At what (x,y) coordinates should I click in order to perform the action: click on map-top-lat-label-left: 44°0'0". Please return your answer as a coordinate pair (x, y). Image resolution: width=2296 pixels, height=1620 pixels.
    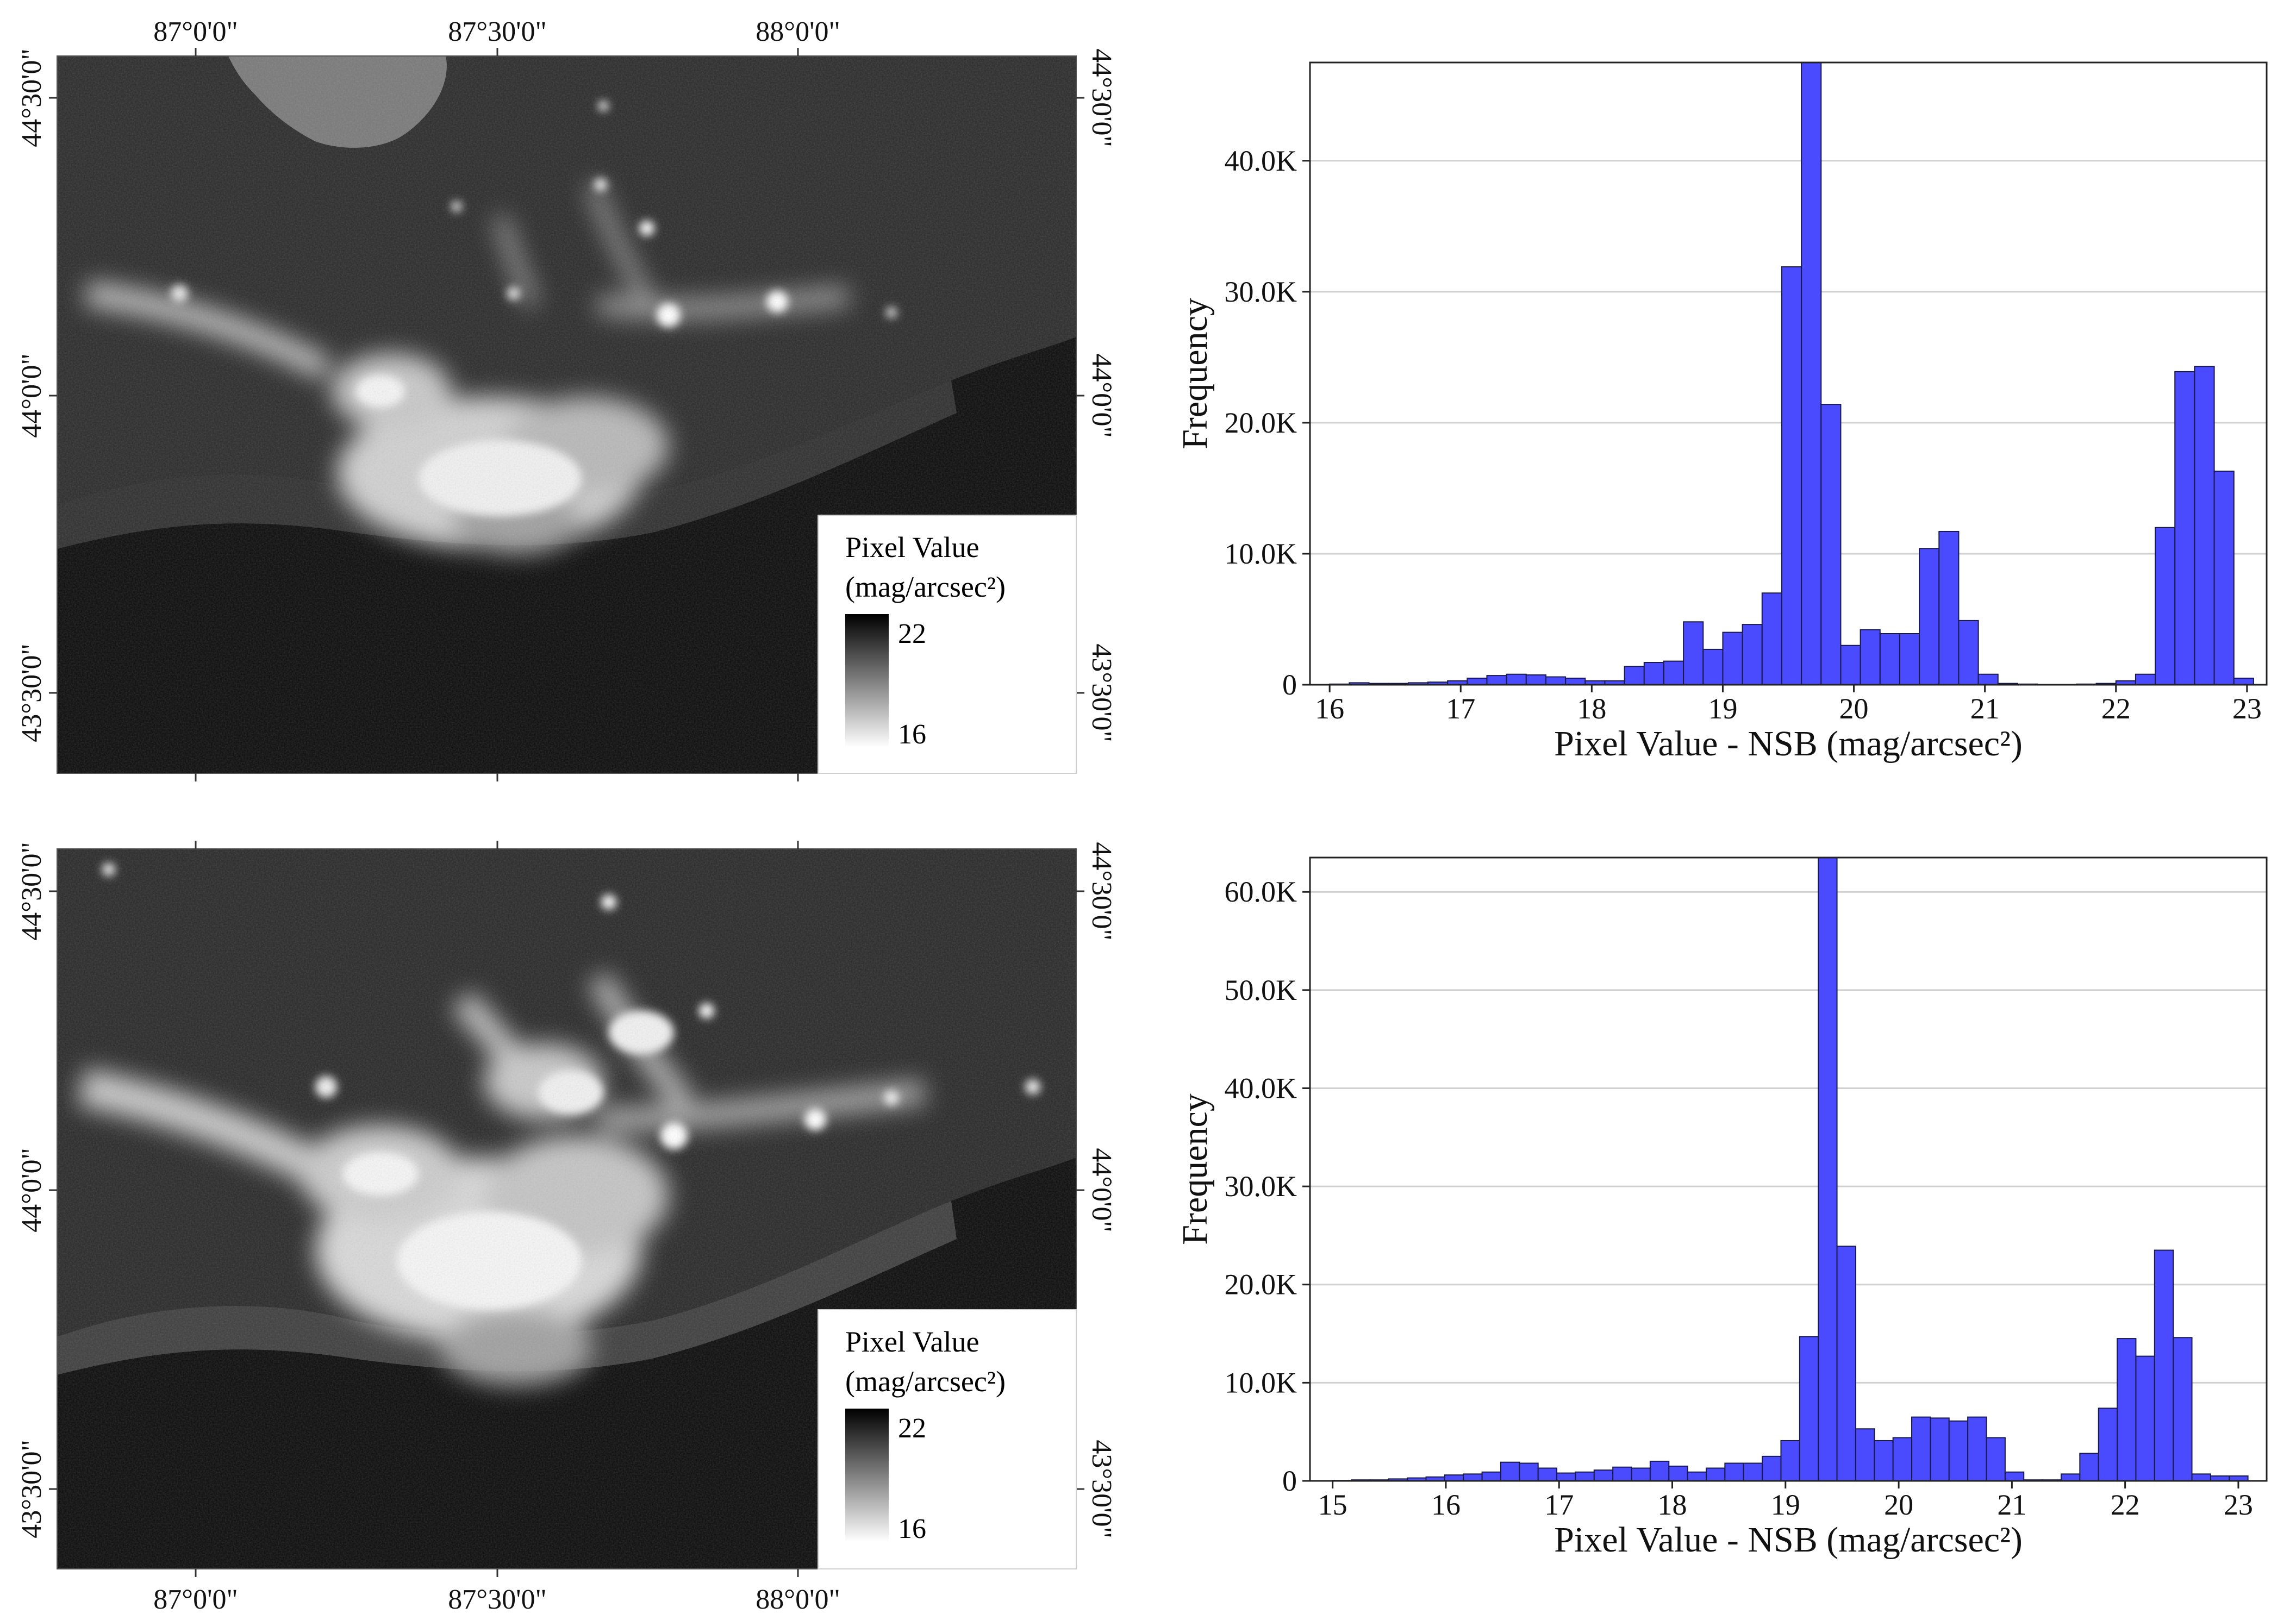
    Looking at the image, I should click on (32, 395).